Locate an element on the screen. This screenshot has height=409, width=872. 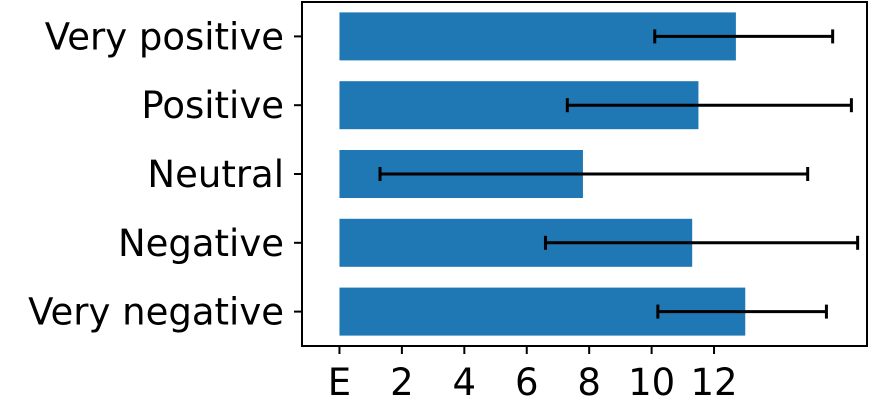
x-tick-label-0: E is located at coordinates (339, 382).